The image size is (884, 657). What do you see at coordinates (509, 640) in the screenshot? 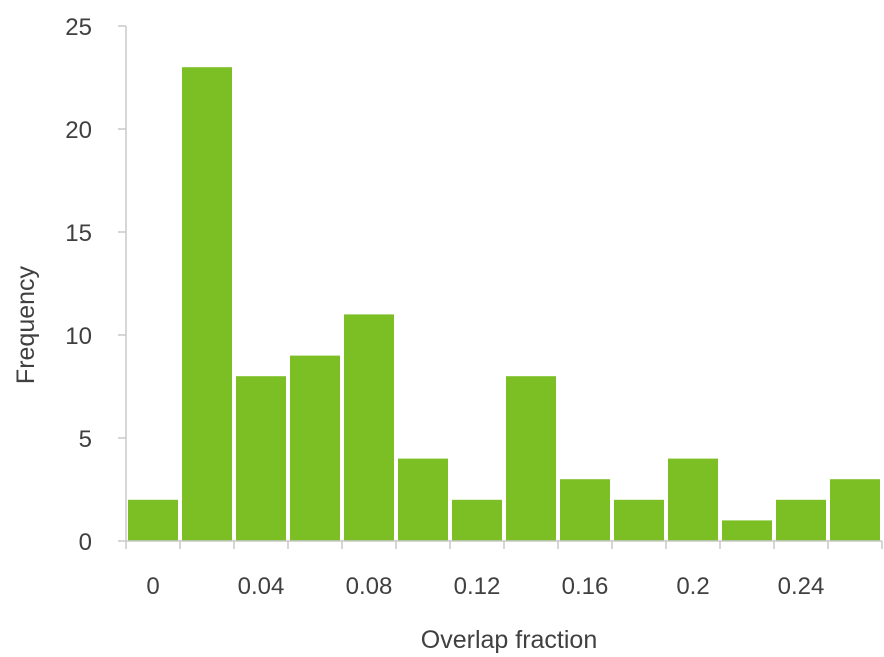
I see `x-axis-title: Overlap fraction` at bounding box center [509, 640].